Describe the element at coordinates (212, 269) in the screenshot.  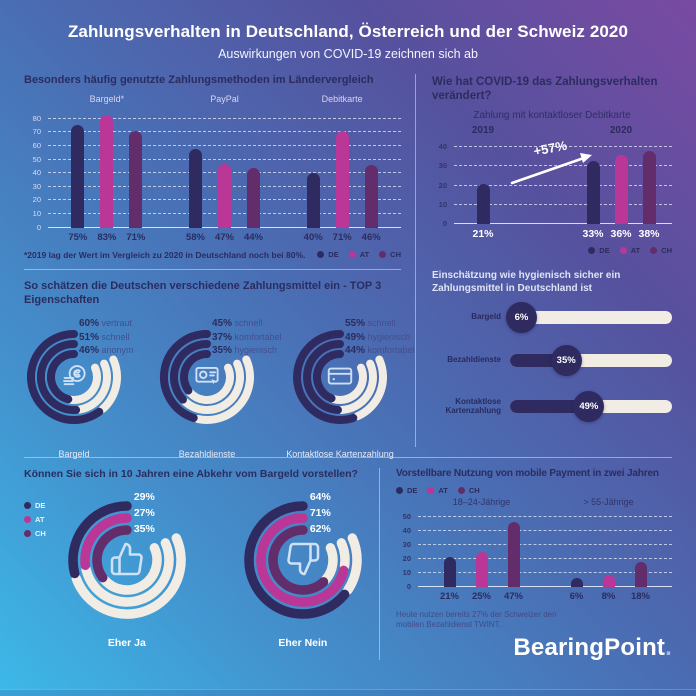
I see `horizontal-divider` at that location.